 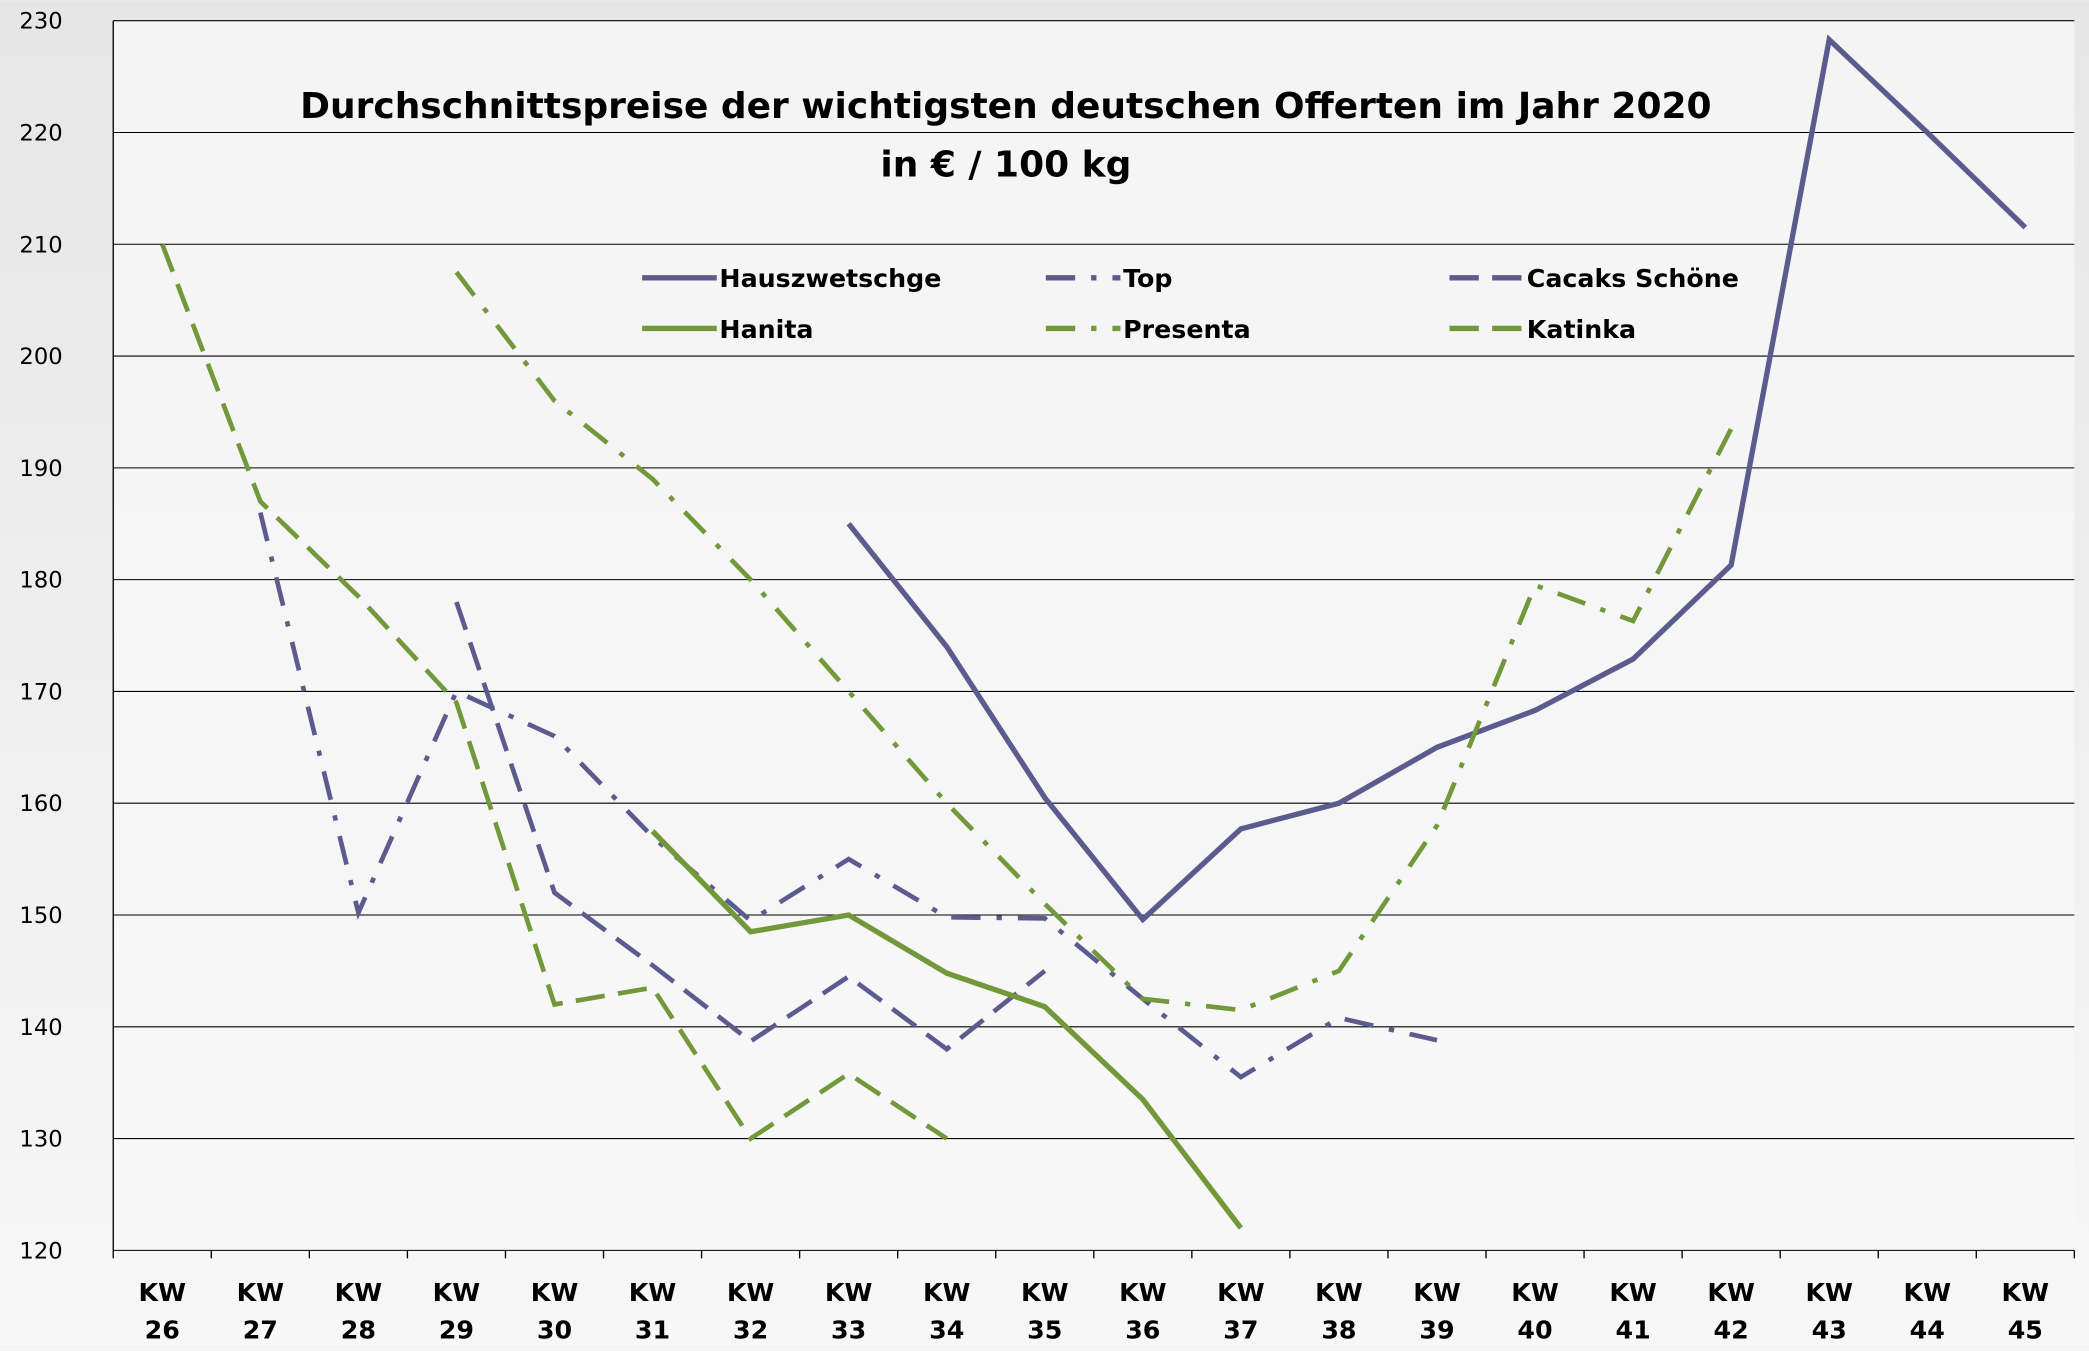 I want to click on y-tick-label: 180, so click(x=40, y=581).